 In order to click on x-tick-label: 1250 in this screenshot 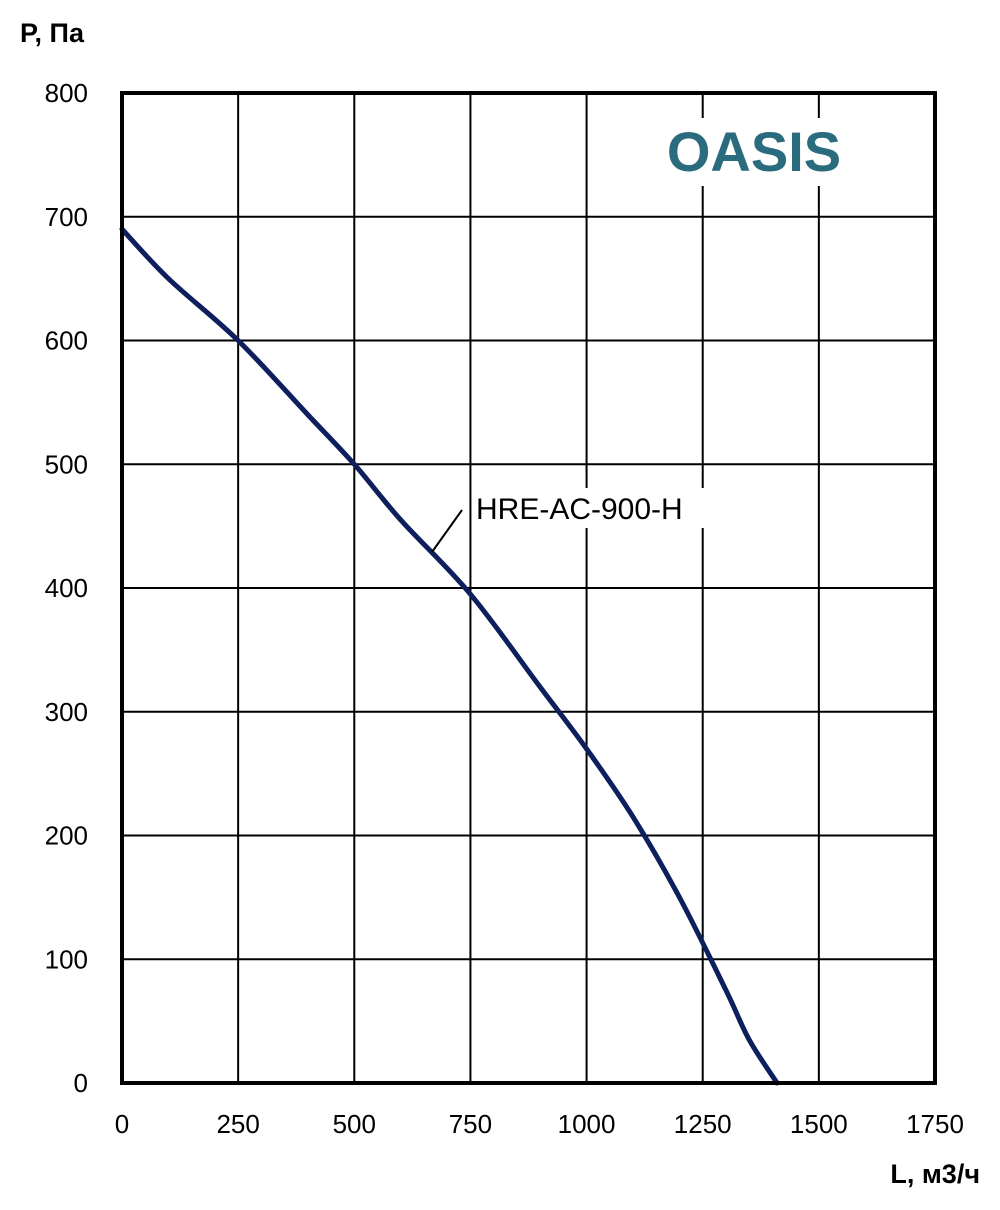, I will do `click(703, 1124)`.